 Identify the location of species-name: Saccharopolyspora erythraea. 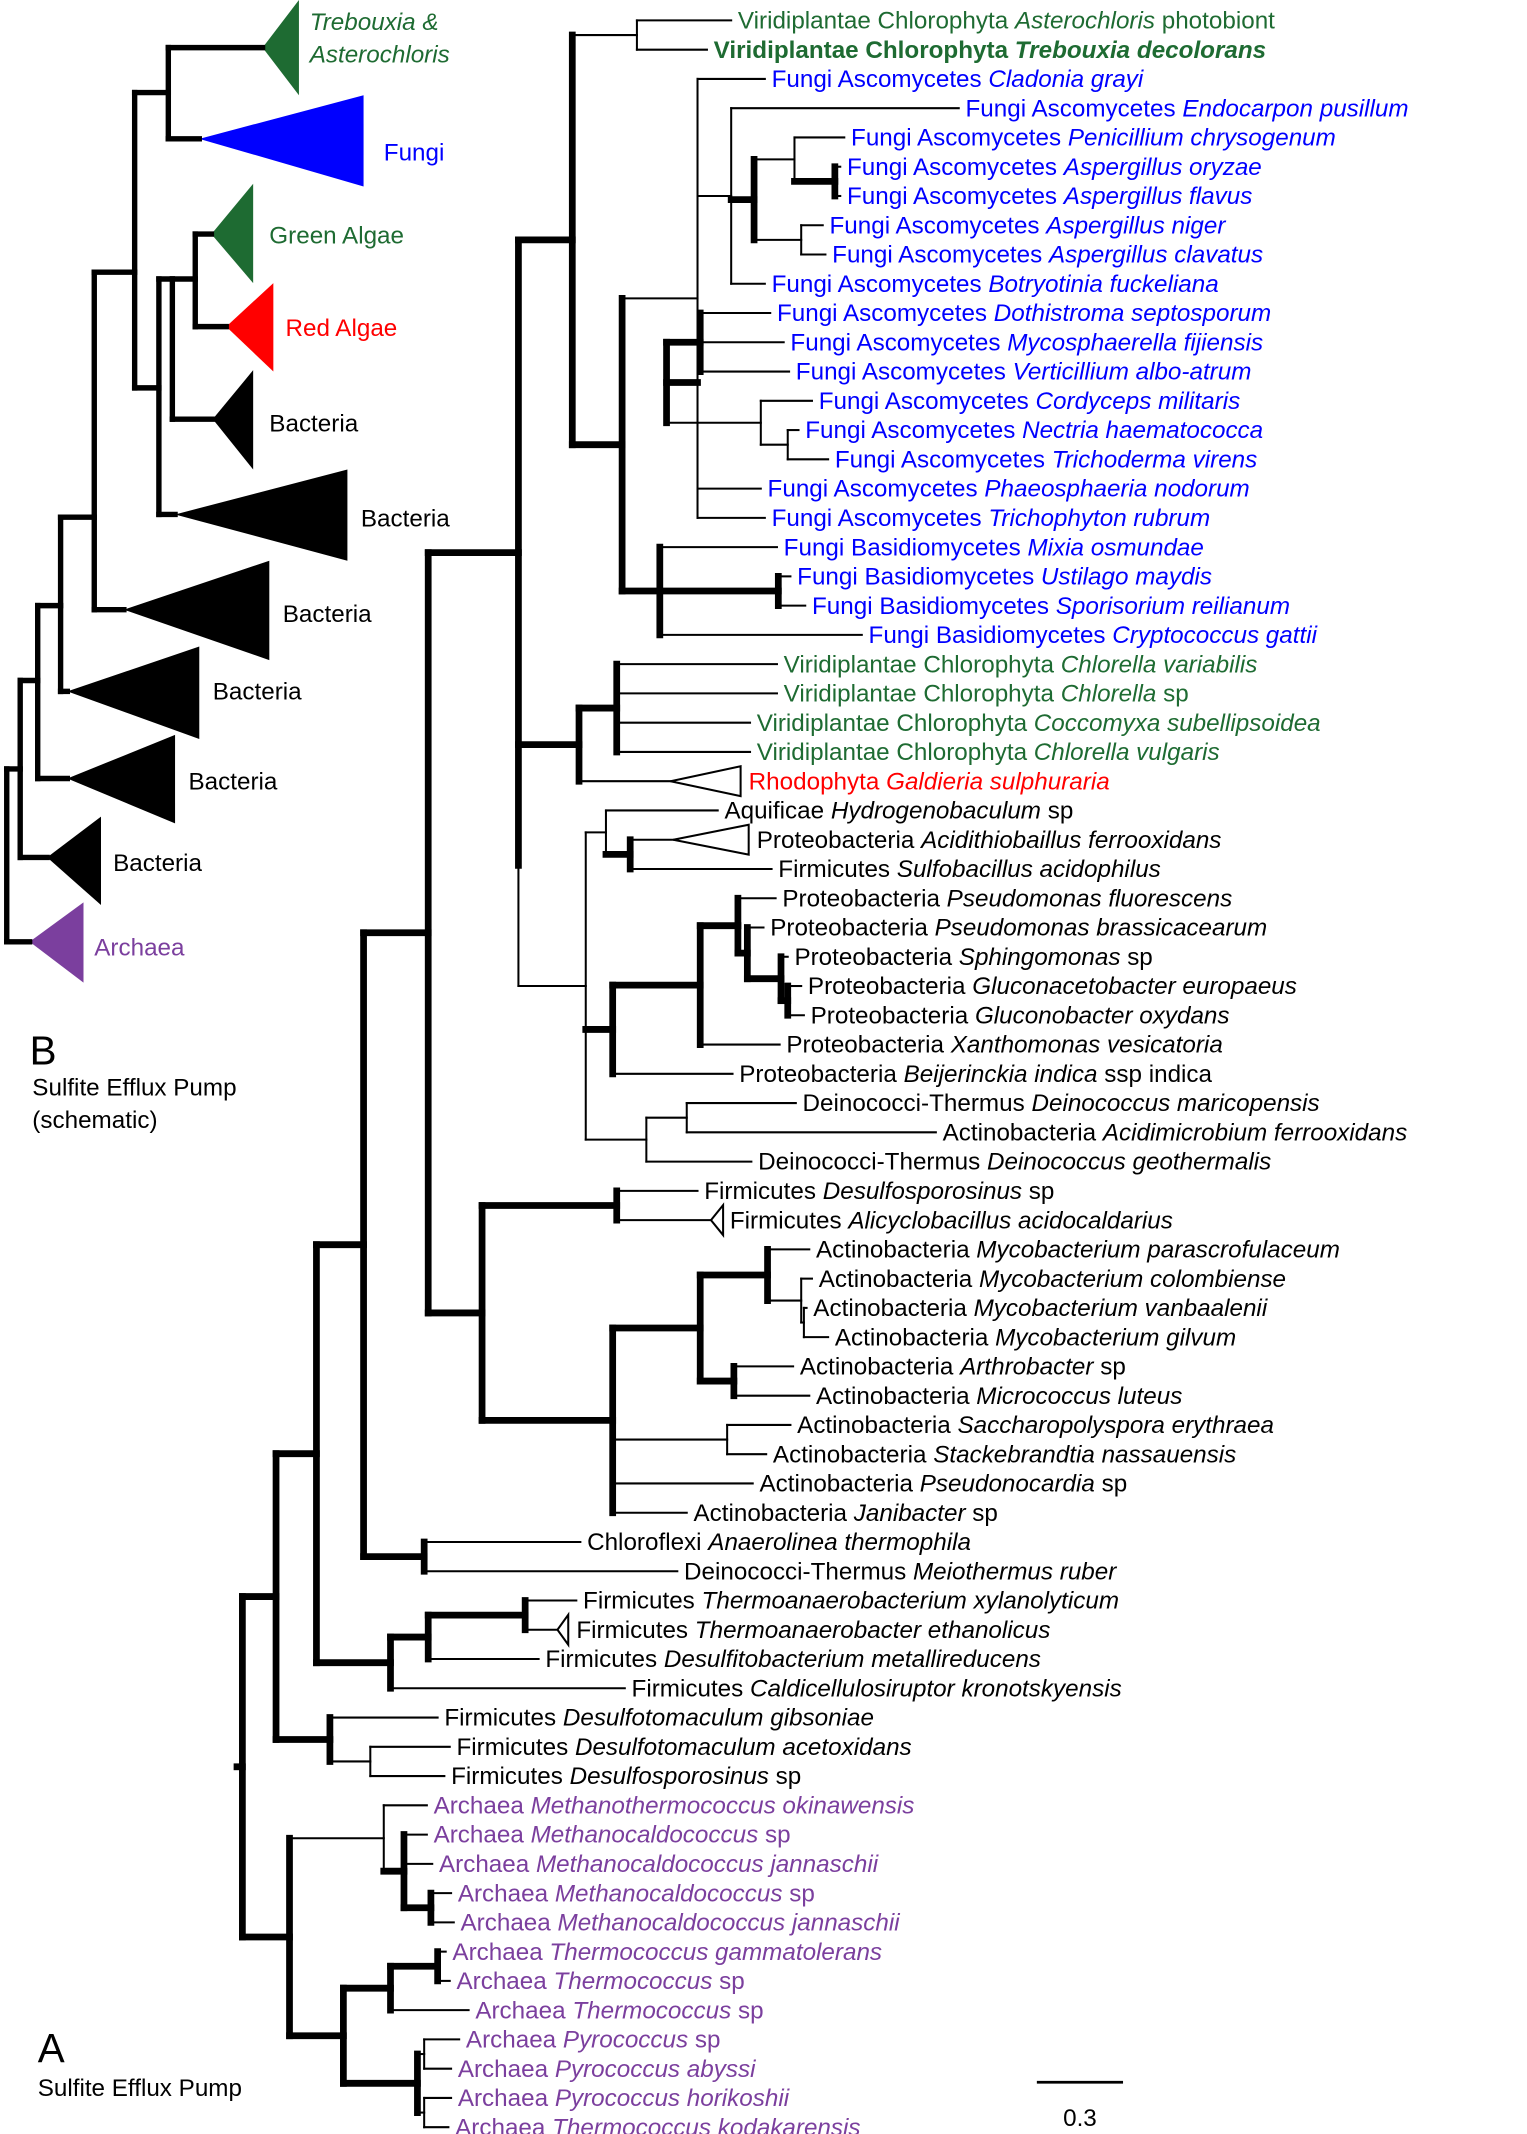
(1115, 1425).